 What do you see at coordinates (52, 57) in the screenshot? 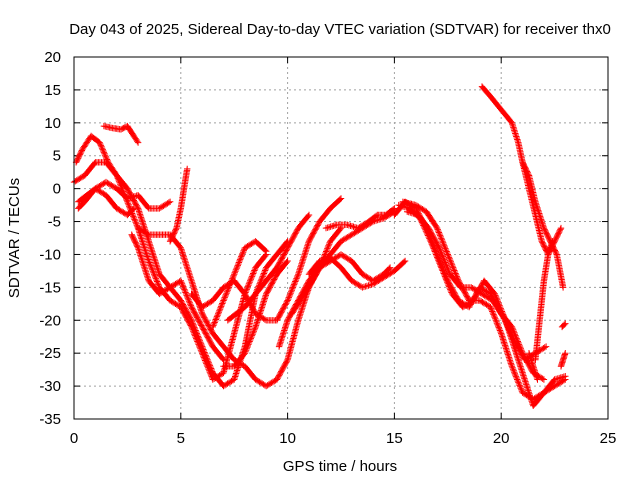
I see `y-tick-label: 20` at bounding box center [52, 57].